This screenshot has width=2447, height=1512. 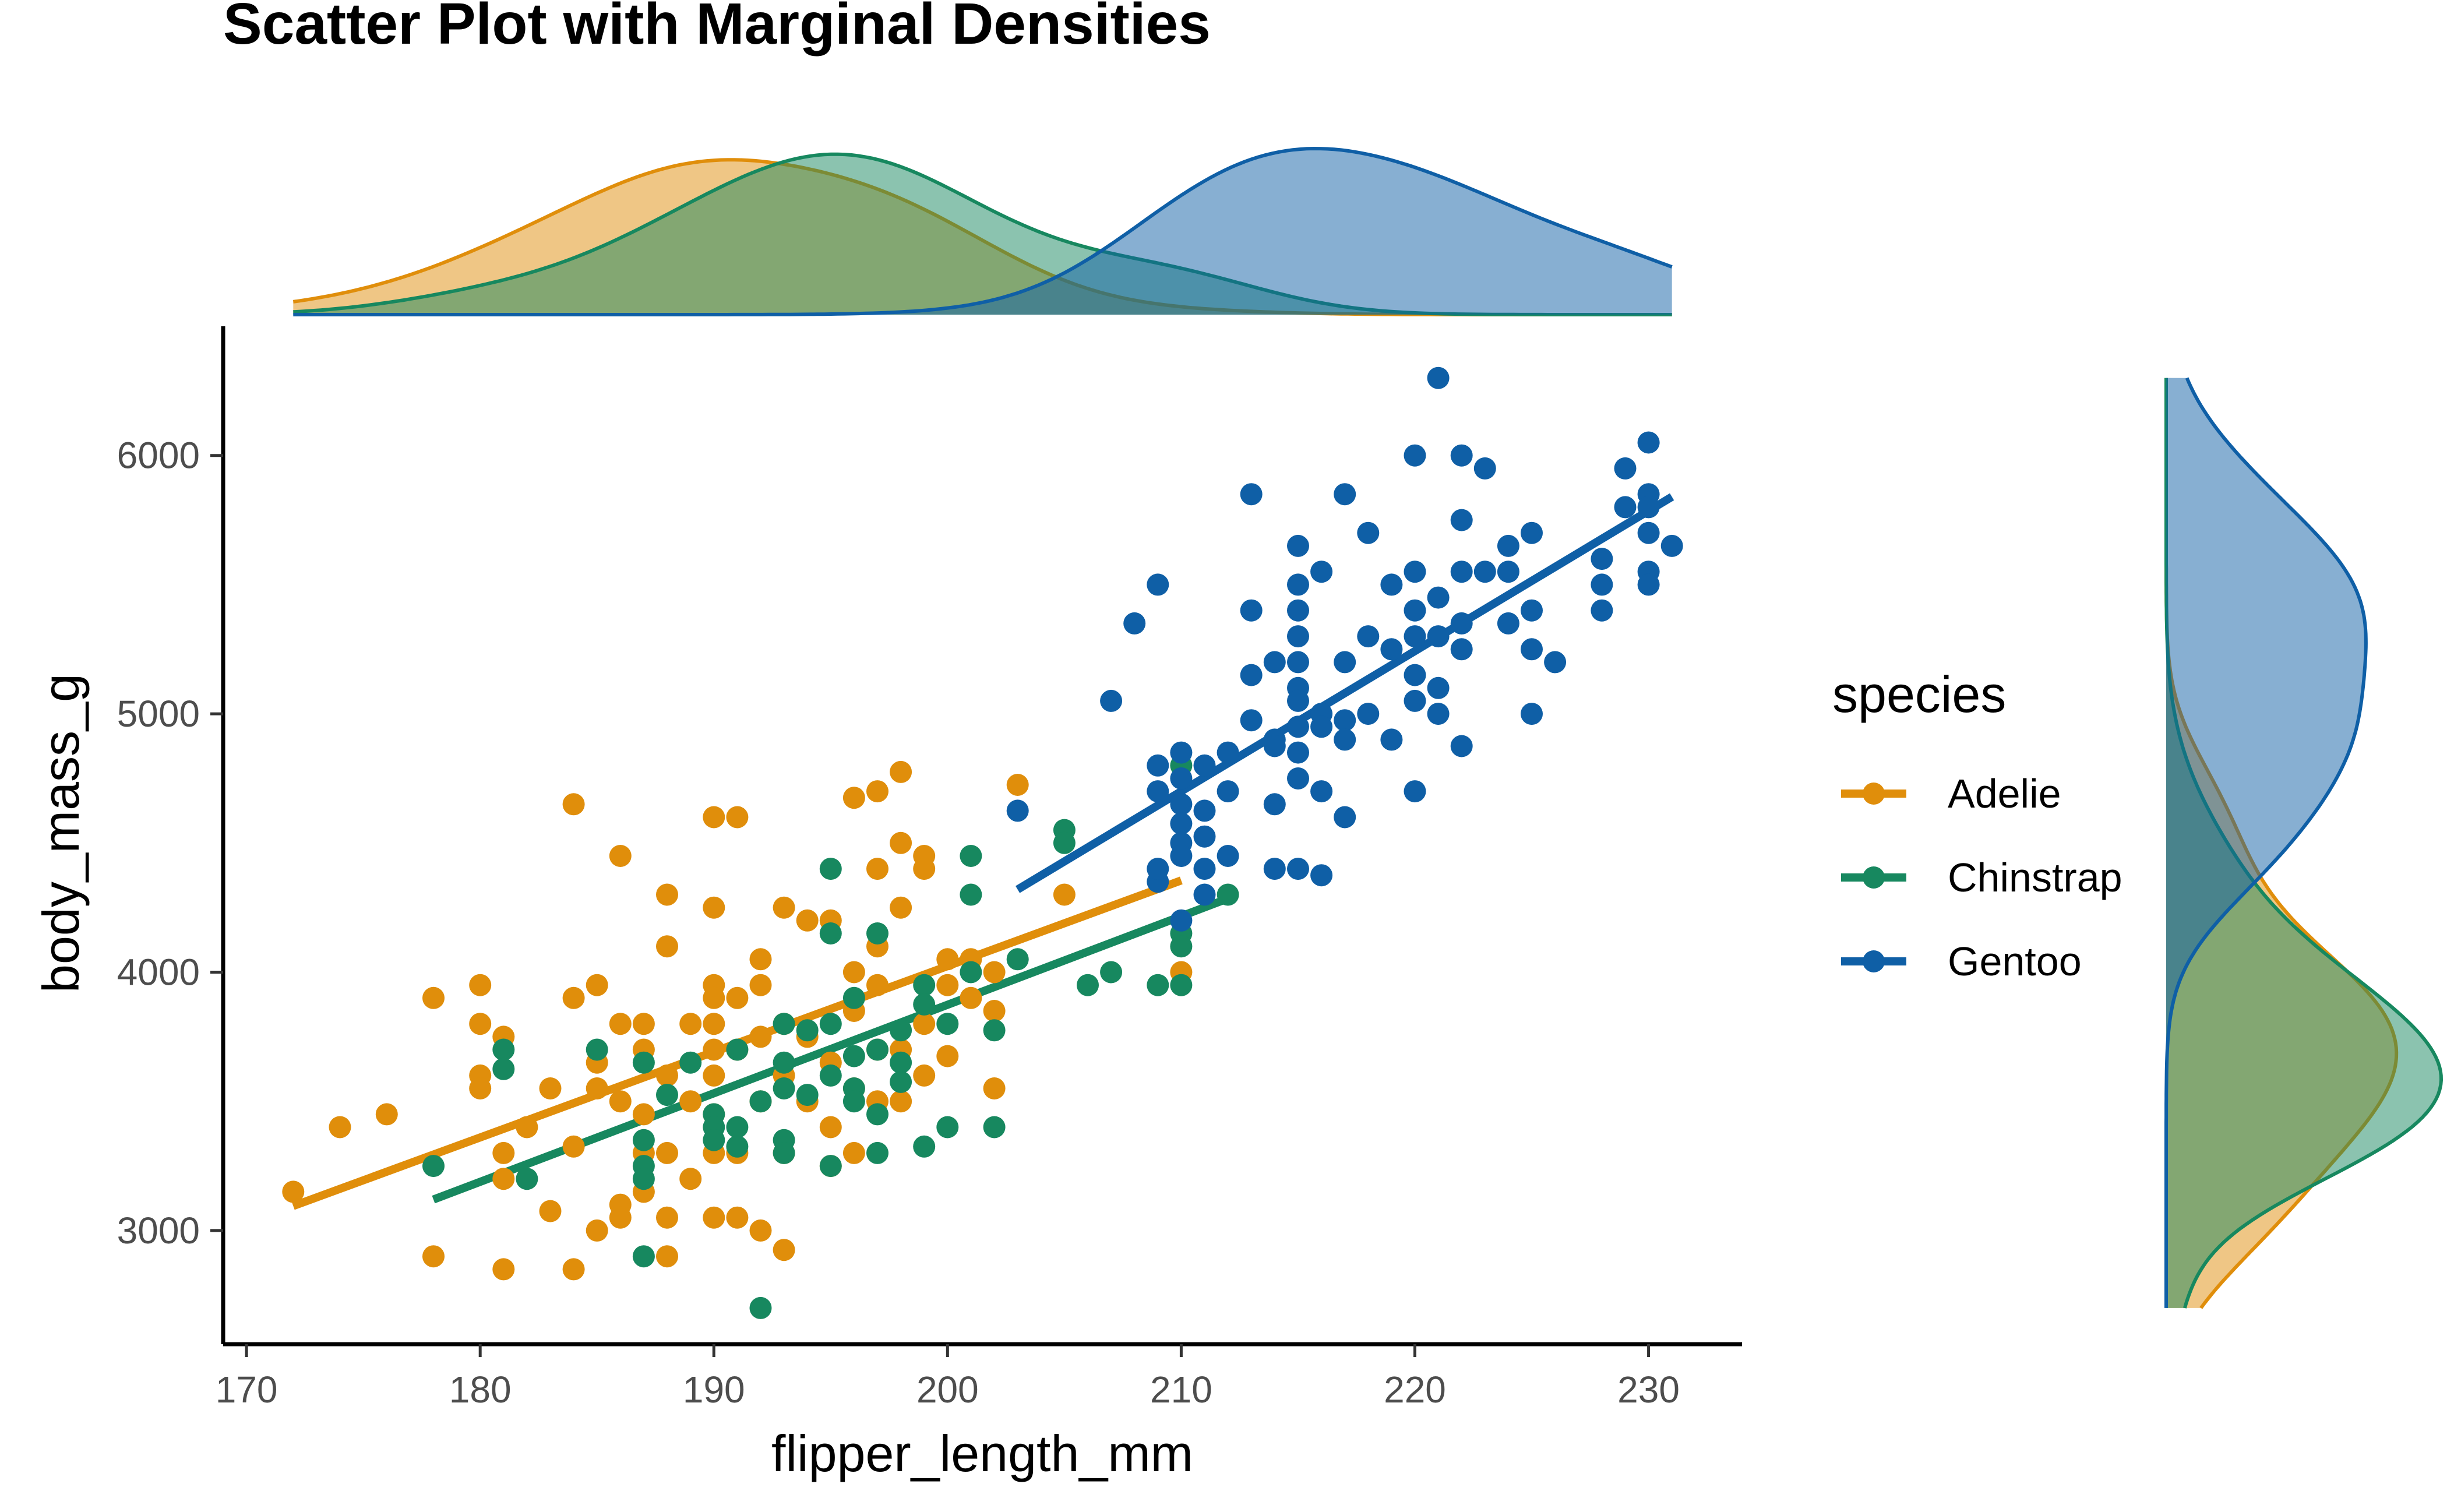 I want to click on legend-item-gentoo: Gentoo, so click(x=1961, y=961).